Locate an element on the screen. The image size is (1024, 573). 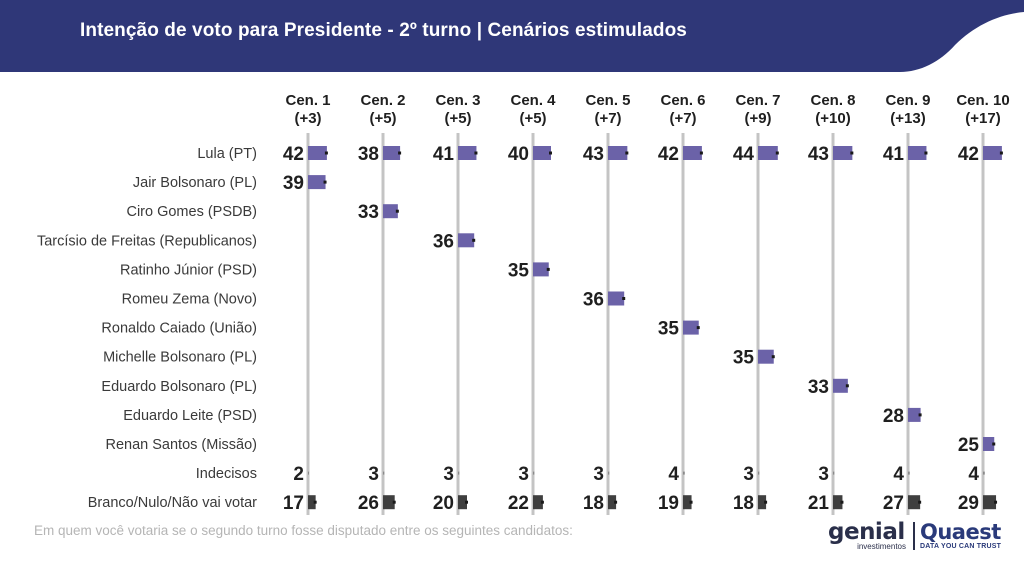
column-header-margin: (+7) is located at coordinates (682, 118).